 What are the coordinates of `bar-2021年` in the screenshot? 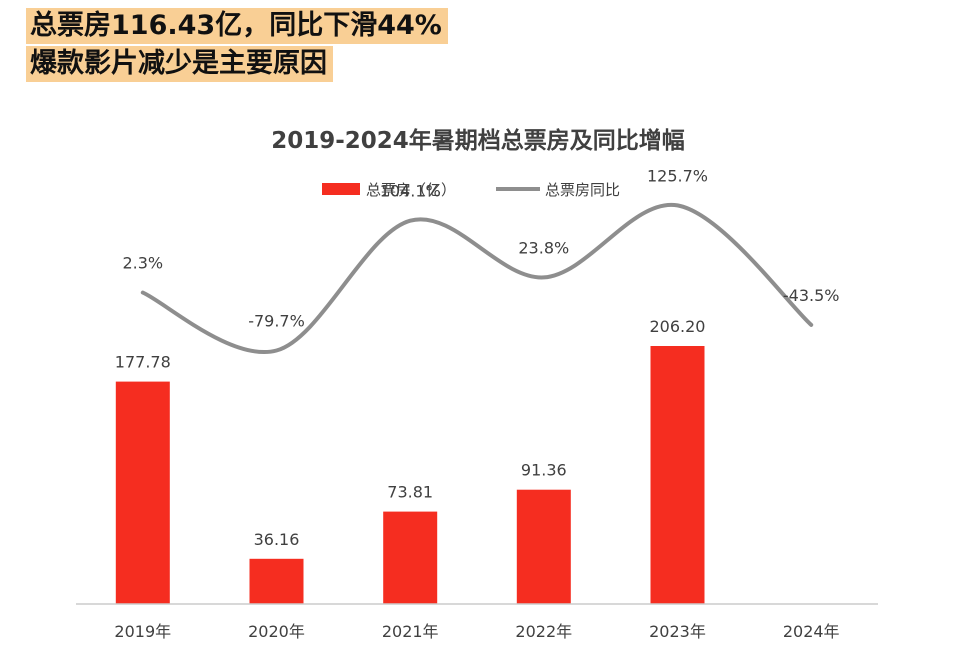 It's located at (410, 557).